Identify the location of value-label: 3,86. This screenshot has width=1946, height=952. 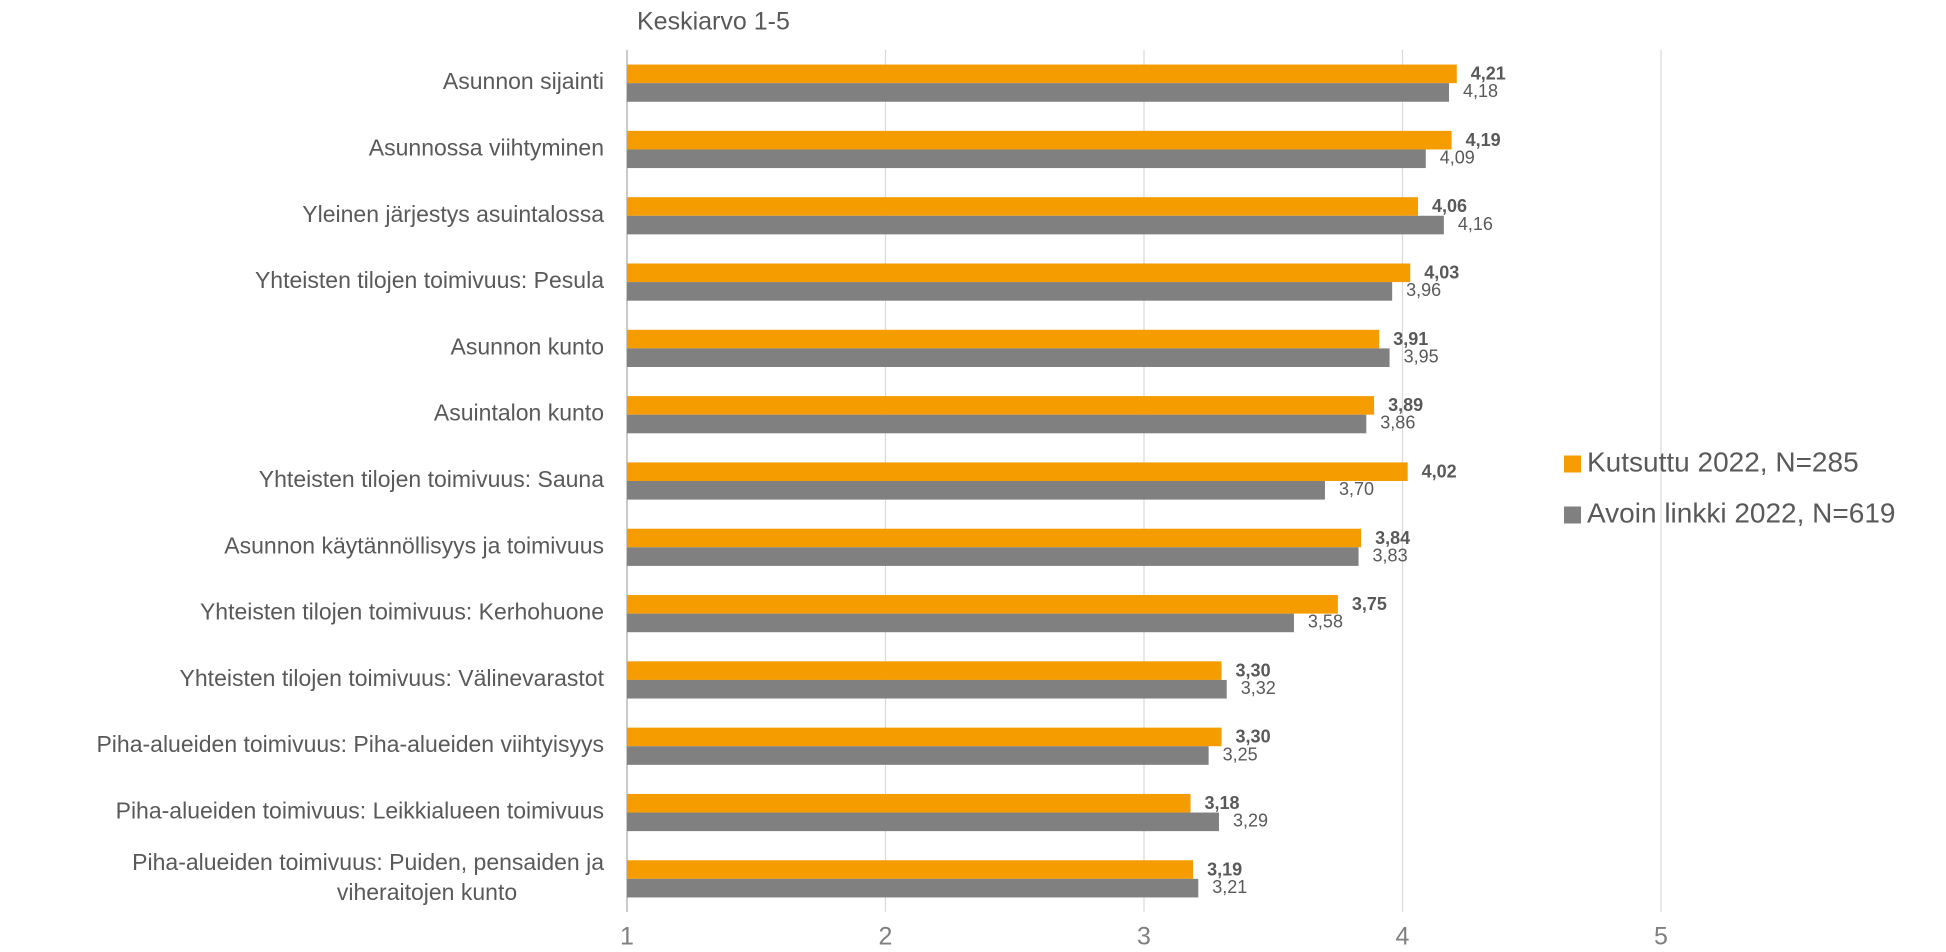
(1397, 423).